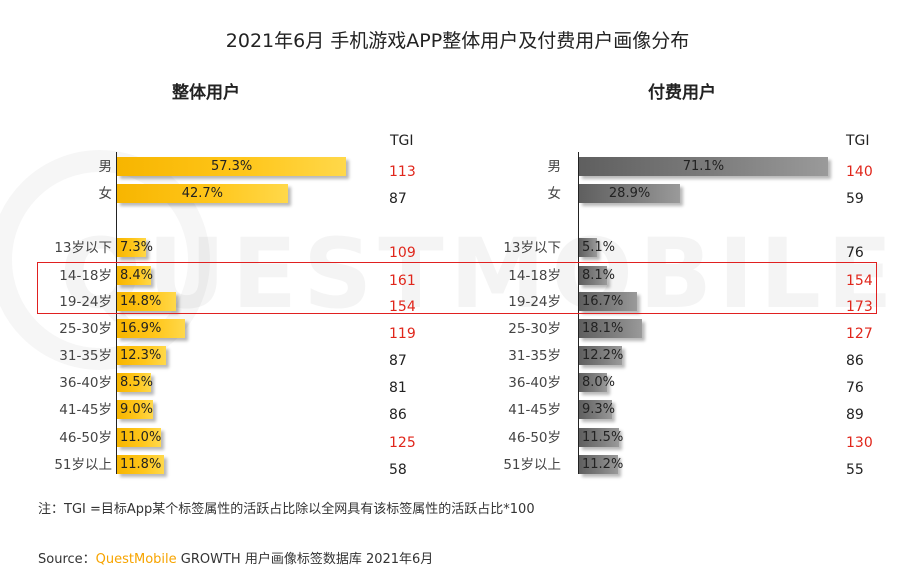  Describe the element at coordinates (599, 247) in the screenshot. I see `value-label: 5.1%` at that location.